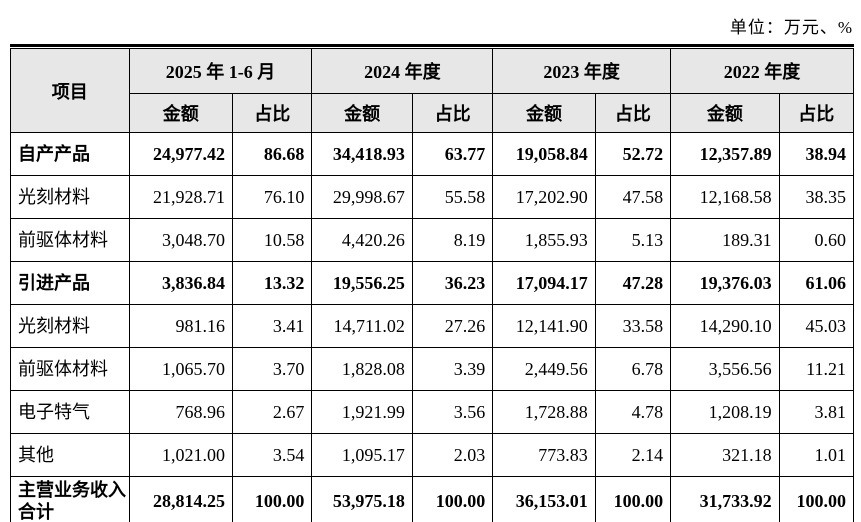  What do you see at coordinates (544, 499) in the screenshot?
I see `amount-cell: 36,153.01` at bounding box center [544, 499].